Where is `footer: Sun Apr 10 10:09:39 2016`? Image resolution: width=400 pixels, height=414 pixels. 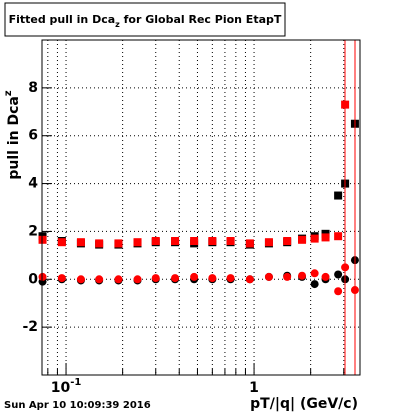 footer: Sun Apr 10 10:09:39 2016 is located at coordinates (77, 405).